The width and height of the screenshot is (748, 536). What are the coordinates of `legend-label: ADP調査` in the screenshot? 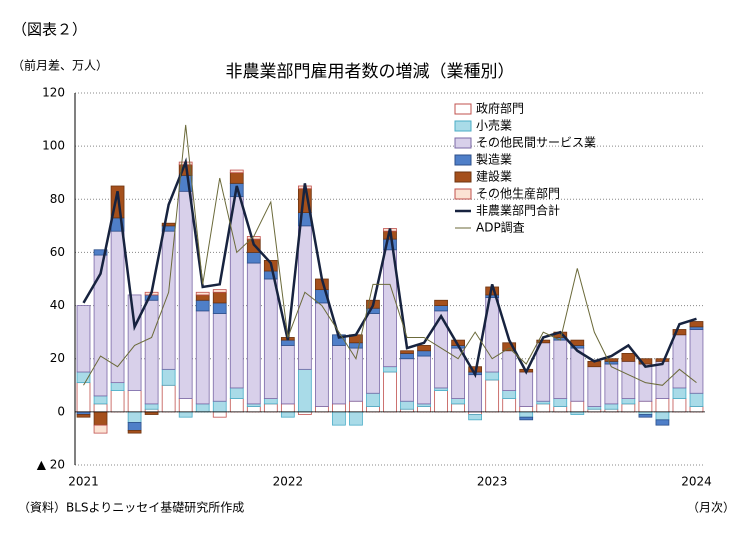 It's located at (500, 228).